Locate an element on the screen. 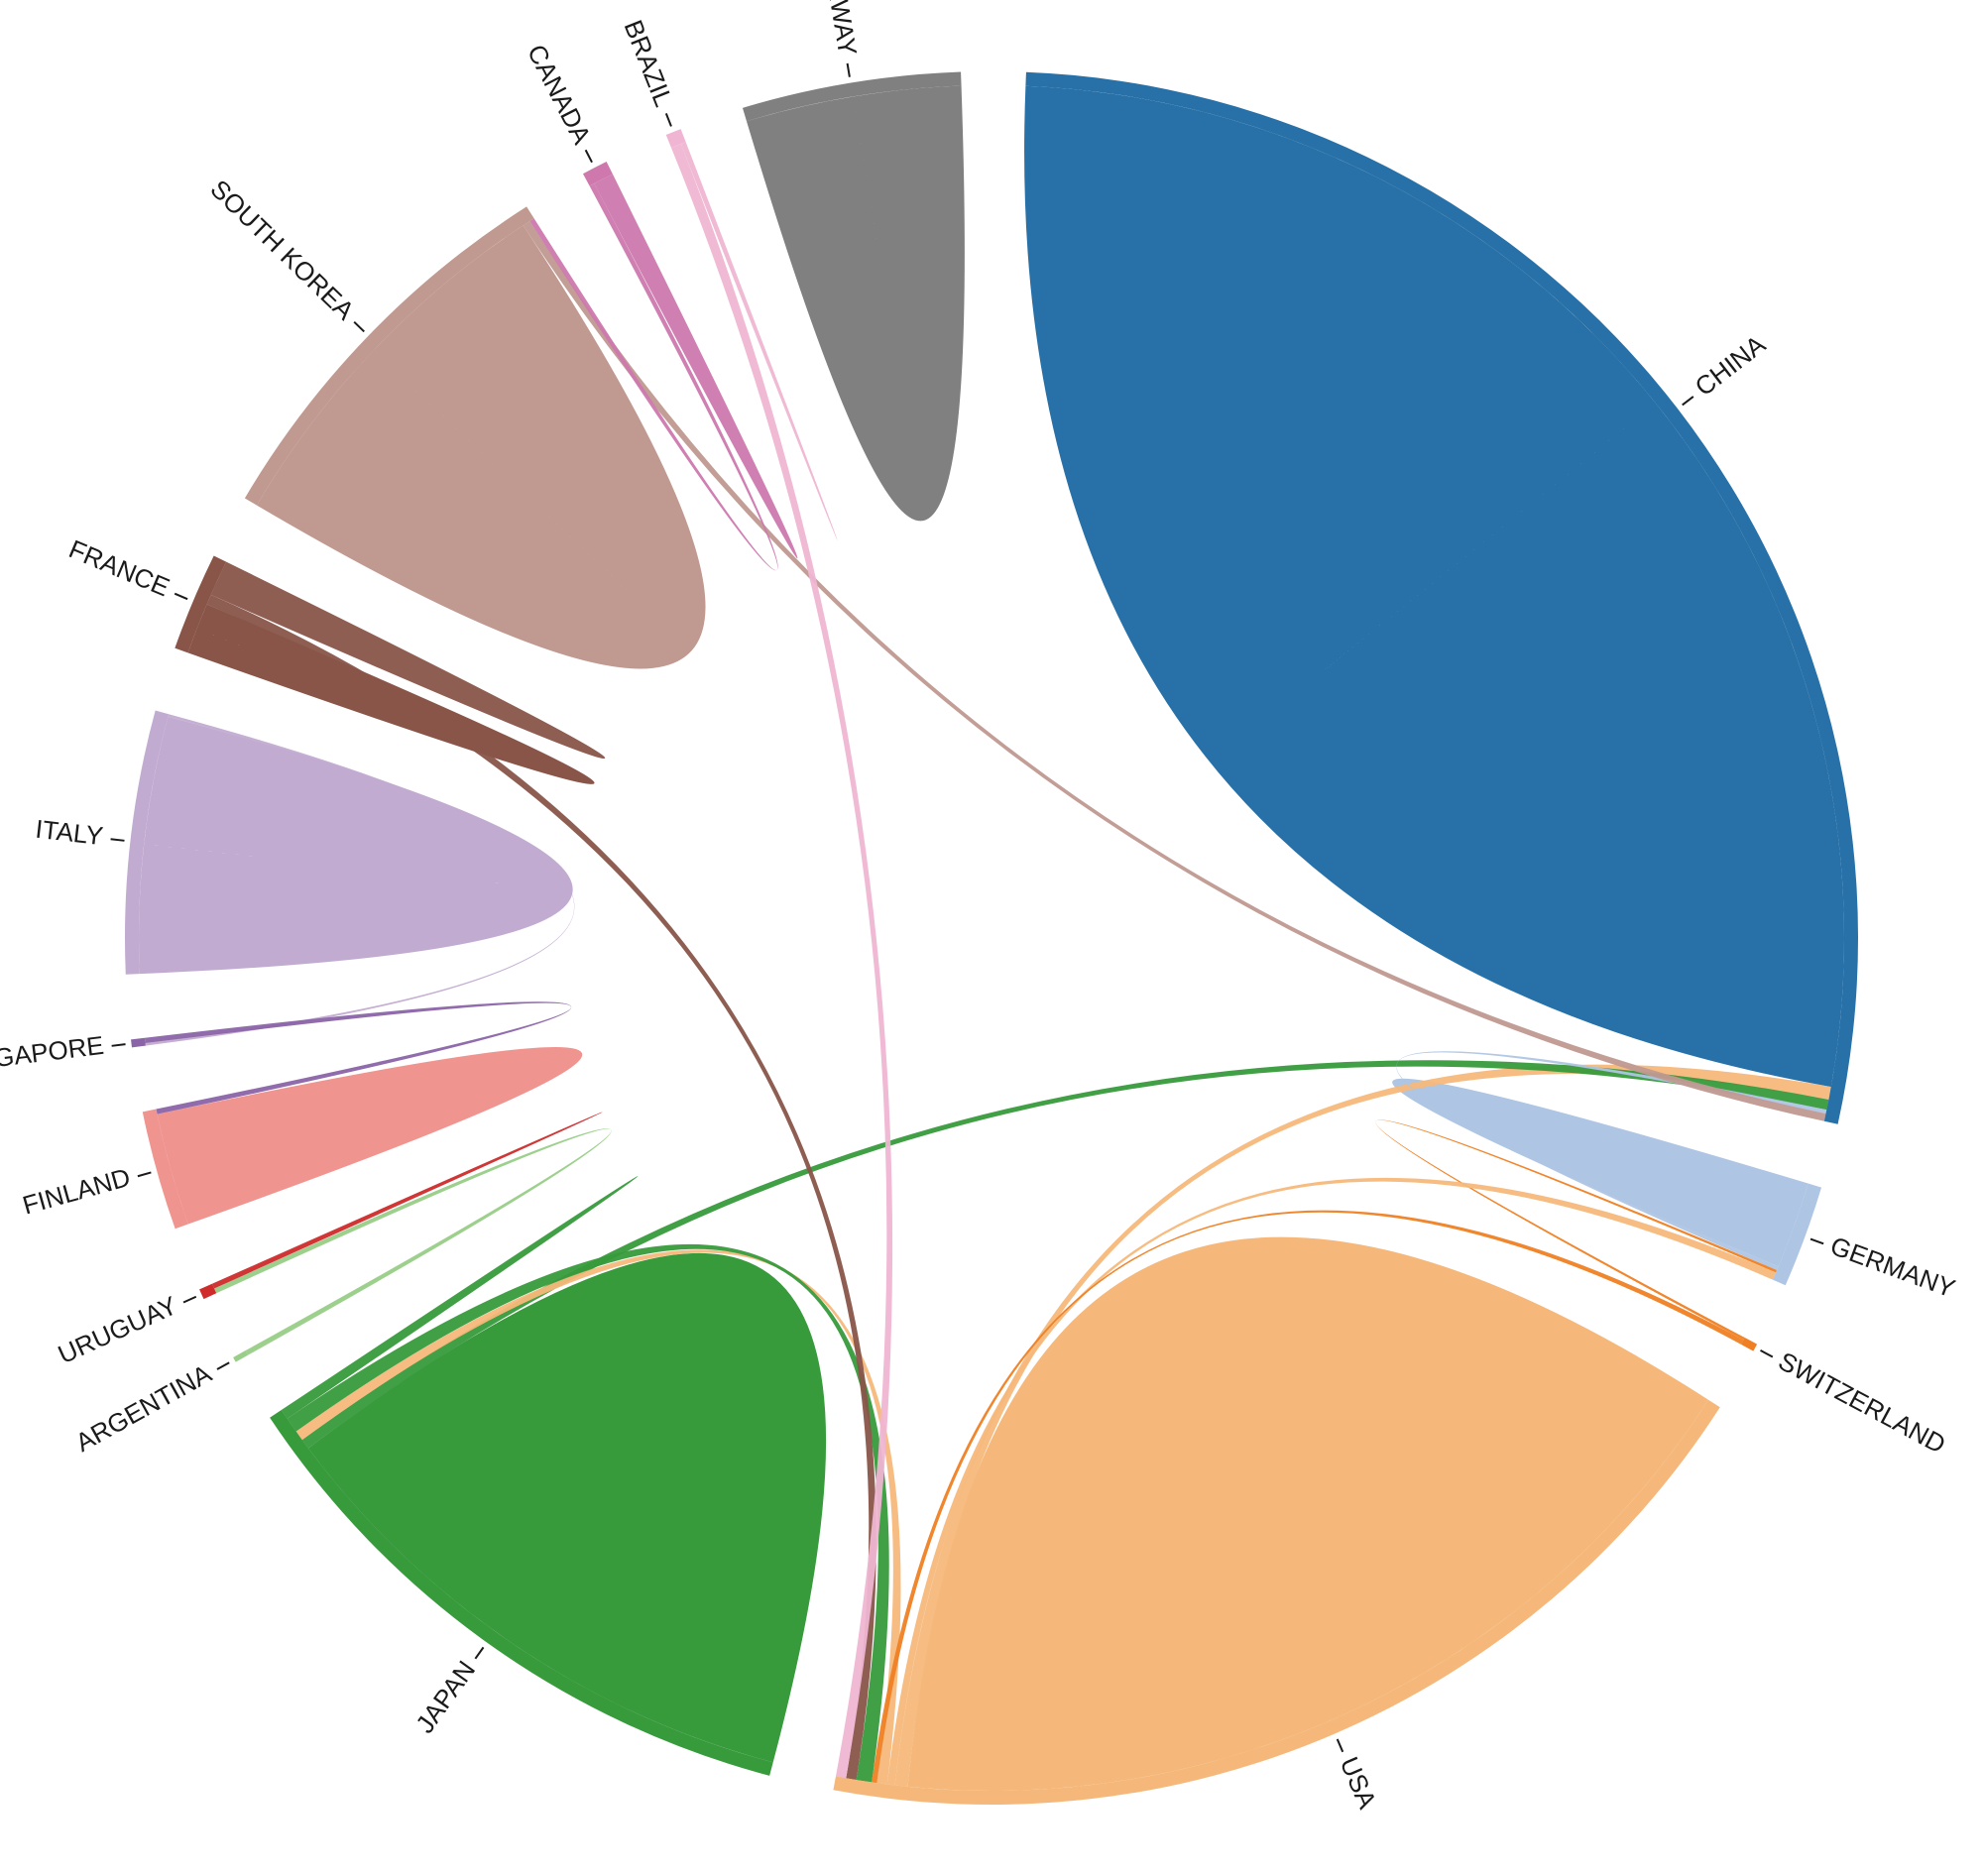 This screenshot has height=1876, width=1984. ribbon-france-to-france is located at coordinates (408, 660).